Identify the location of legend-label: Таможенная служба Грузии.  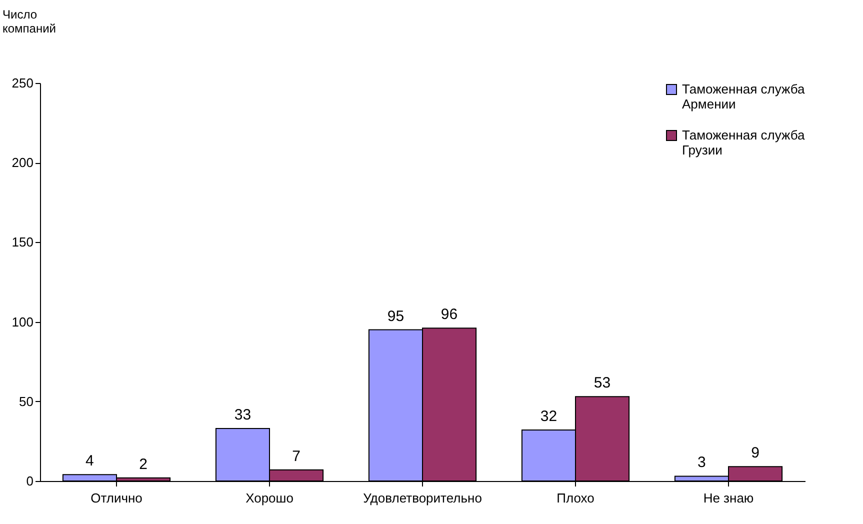
(744, 143).